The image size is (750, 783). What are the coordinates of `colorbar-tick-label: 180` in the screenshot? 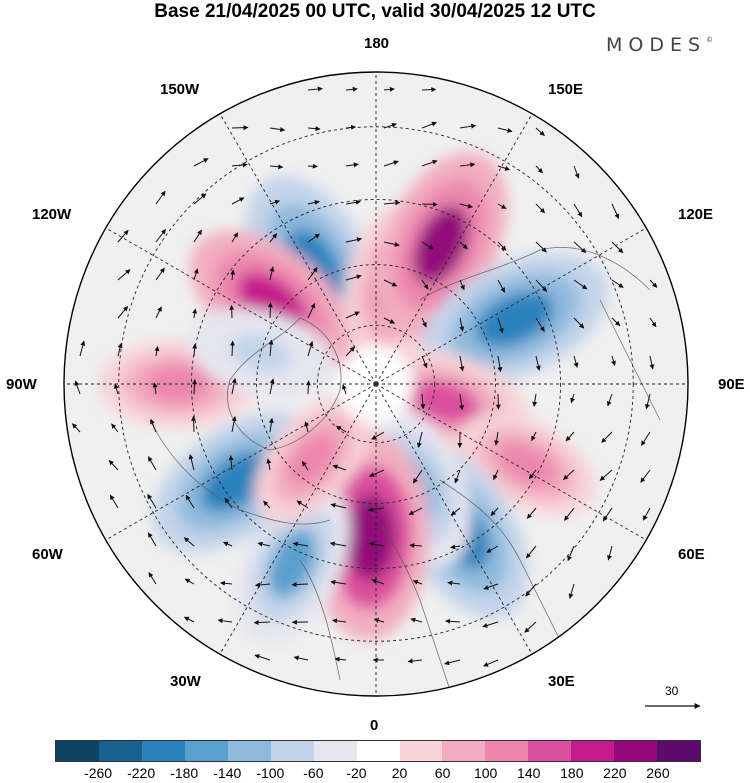 It's located at (572, 773).